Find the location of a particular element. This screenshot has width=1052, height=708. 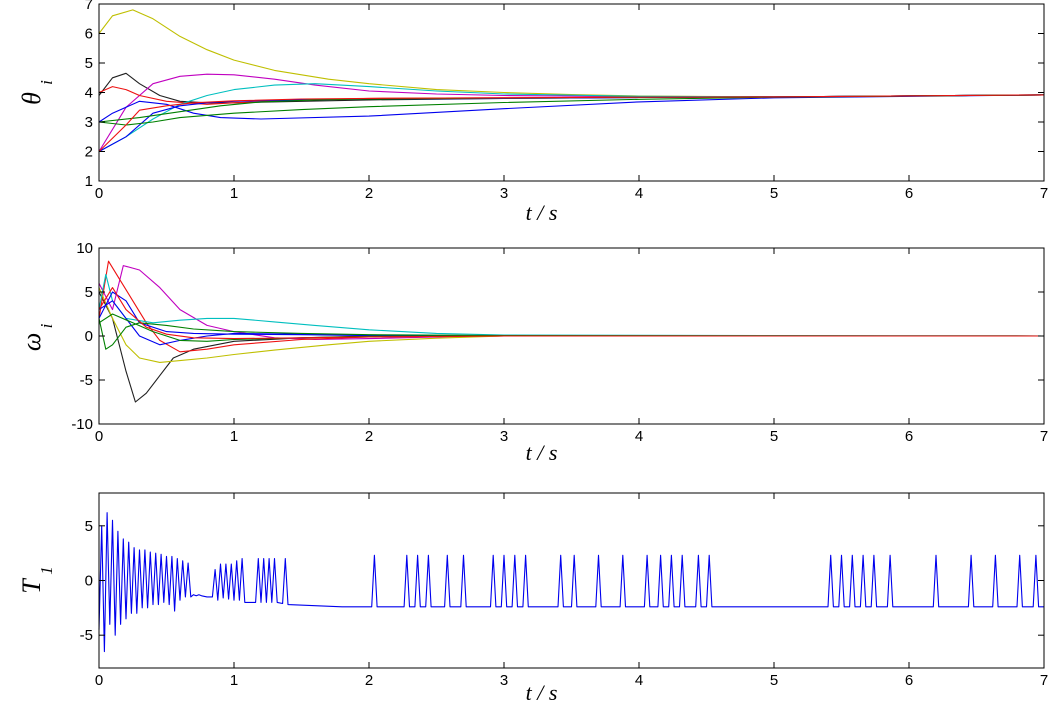

torque-ytick-label: 0 is located at coordinates (89, 581).